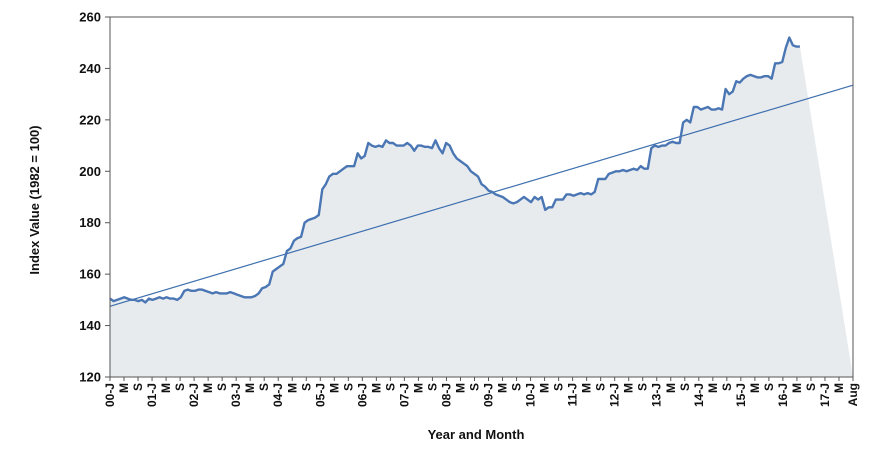  Describe the element at coordinates (90, 274) in the screenshot. I see `y-tick-label: 160` at that location.